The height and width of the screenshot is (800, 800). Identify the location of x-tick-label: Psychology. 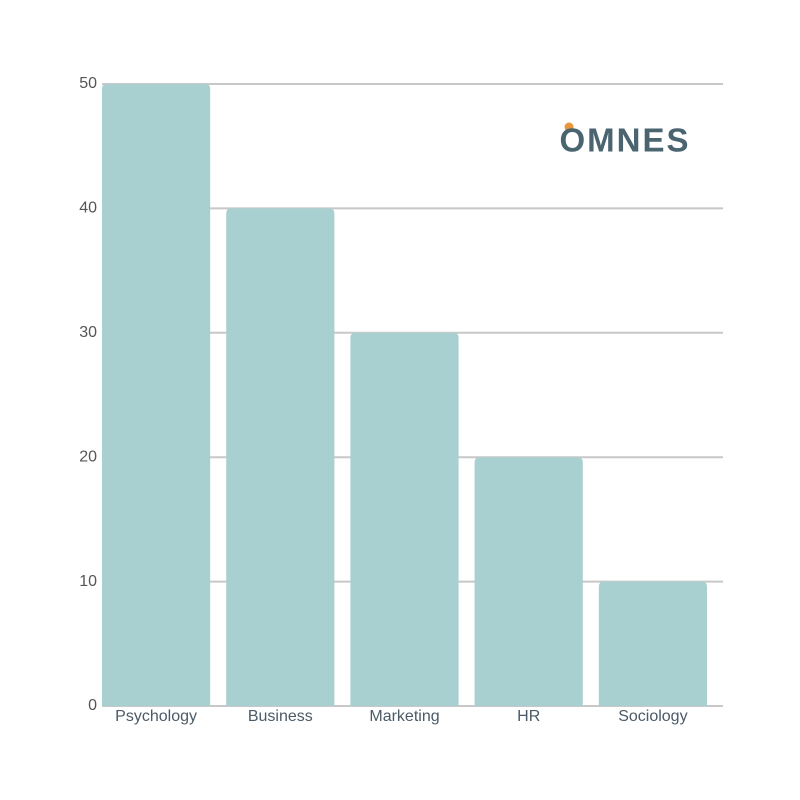
(156, 716).